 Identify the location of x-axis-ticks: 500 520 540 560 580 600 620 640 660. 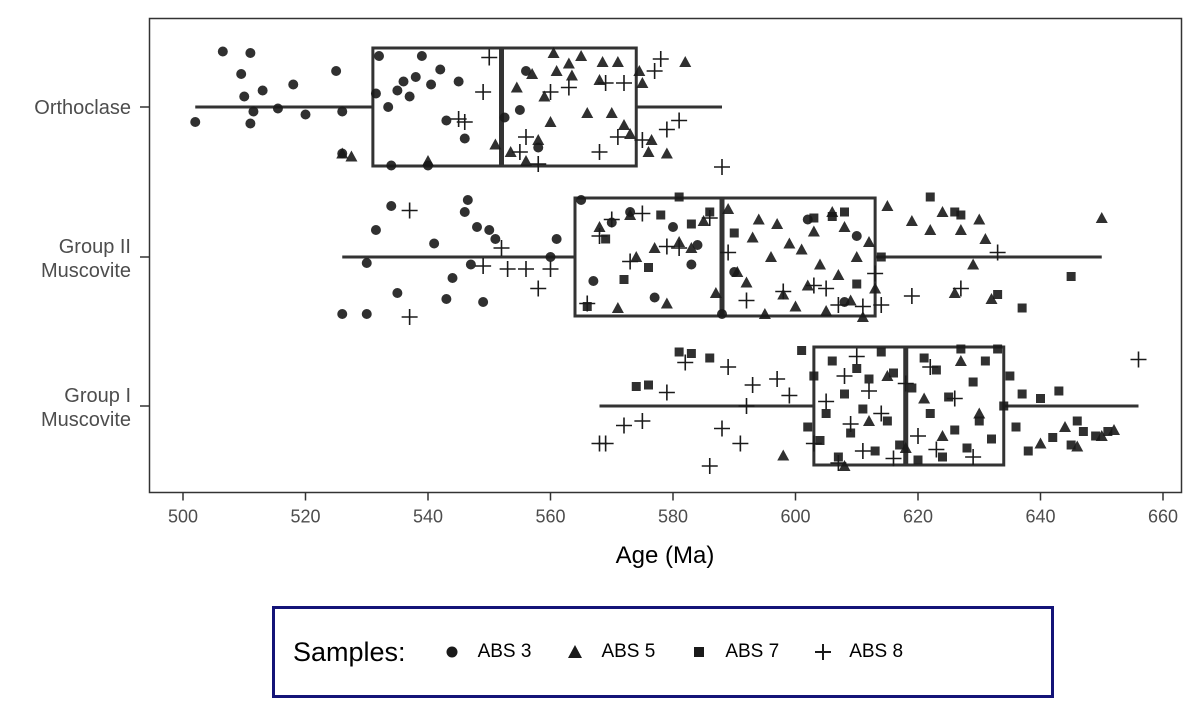
(673, 509).